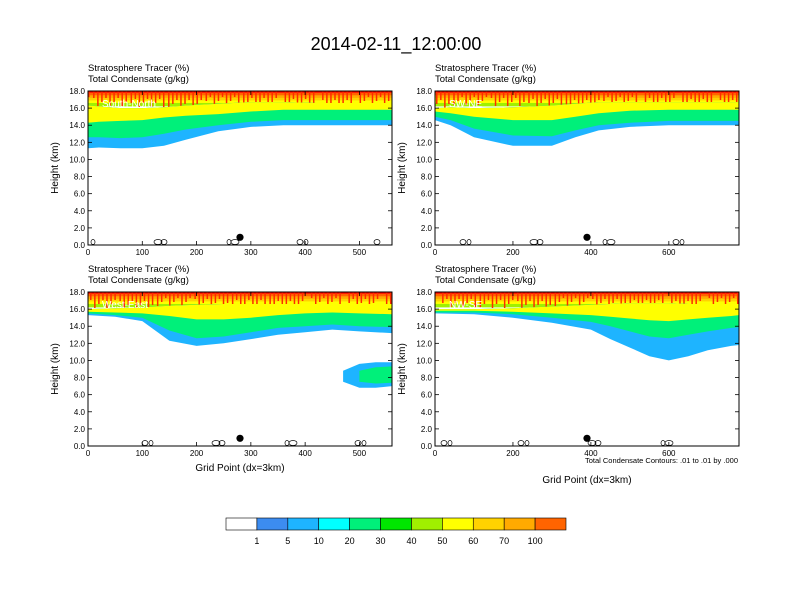 The image size is (792, 612). I want to click on location-marker, so click(587, 438).